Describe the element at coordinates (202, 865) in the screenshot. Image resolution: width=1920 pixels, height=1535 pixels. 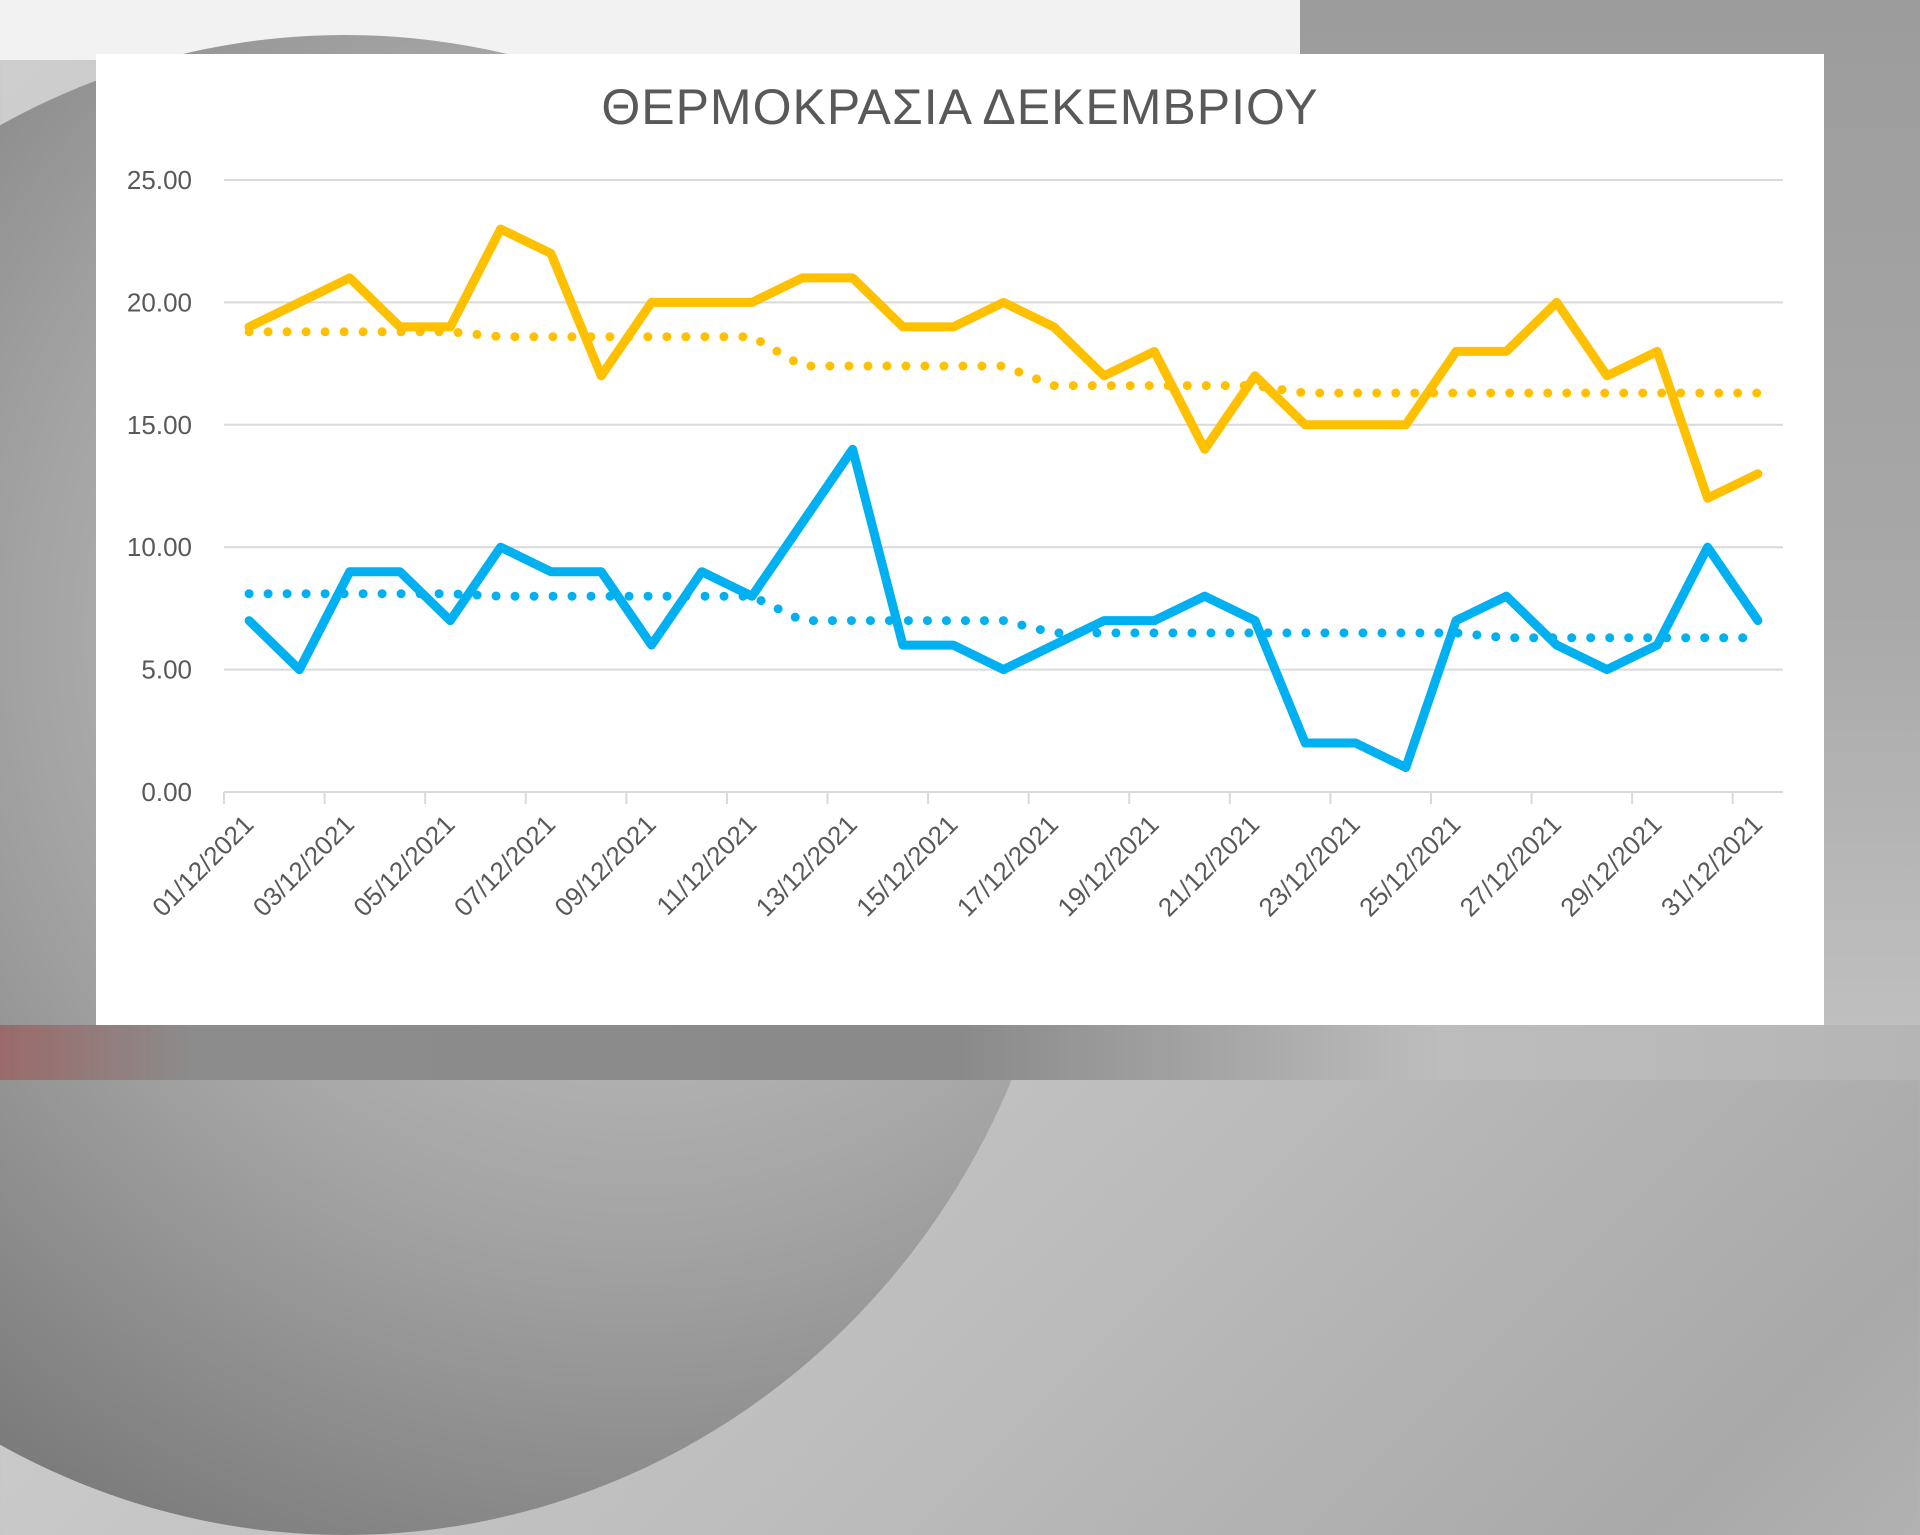
I see `x-tick-label: 01/12/2021` at that location.